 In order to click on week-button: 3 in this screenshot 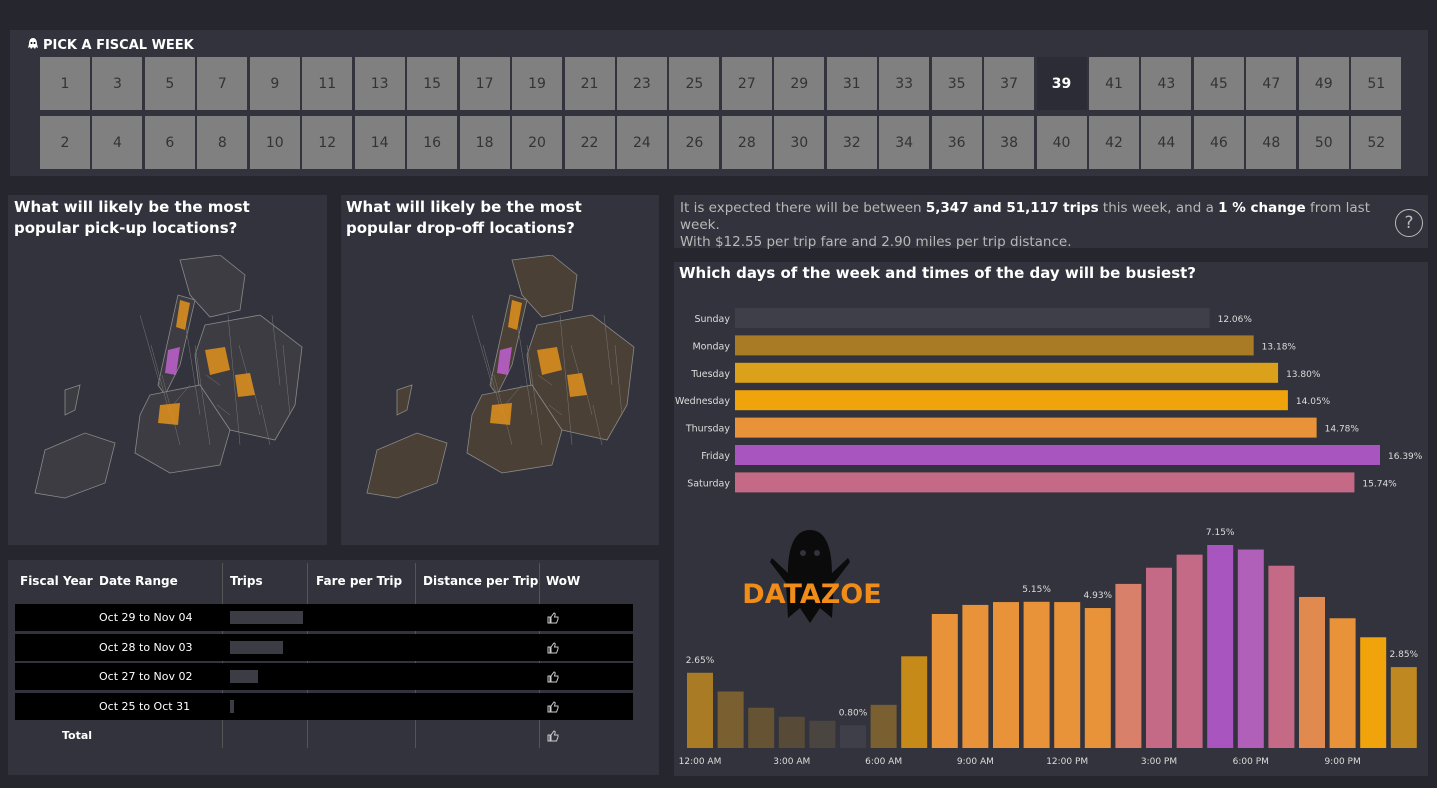, I will do `click(117, 83)`.